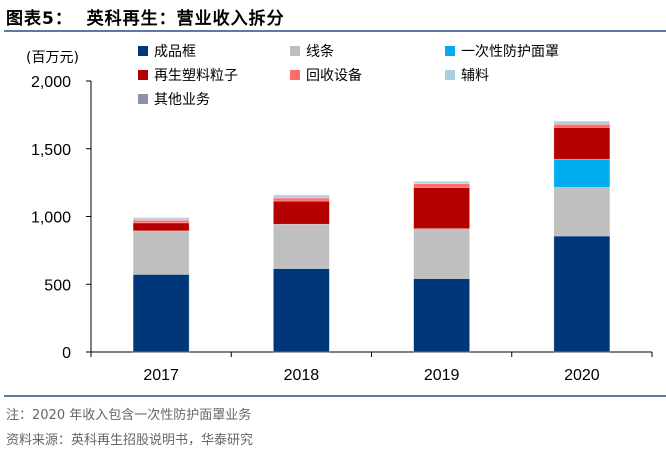  Describe the element at coordinates (161, 313) in the screenshot. I see `bar-segment-2017-成品框` at that location.